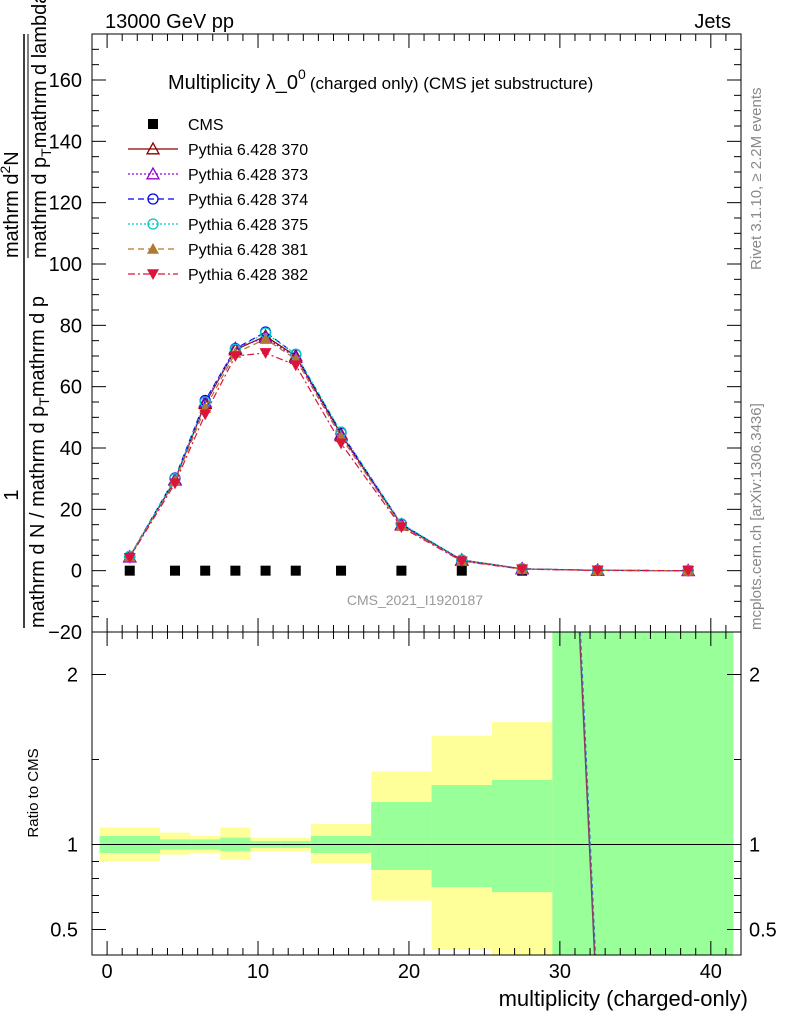 This screenshot has width=786, height=1024. Describe the element at coordinates (12, 158) in the screenshot. I see `y-label-upper-num-tail: N` at that location.